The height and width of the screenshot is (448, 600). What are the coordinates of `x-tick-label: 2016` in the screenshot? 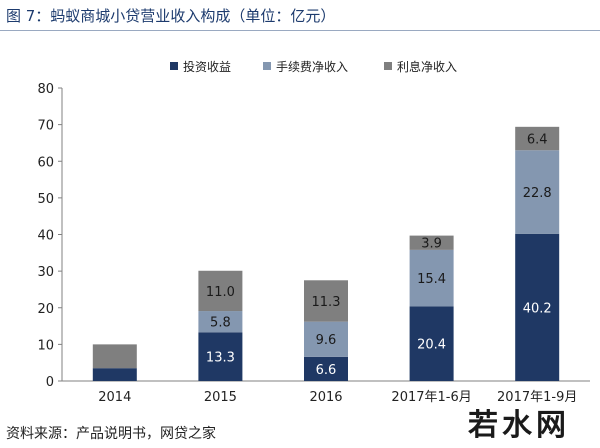 It's located at (325, 397).